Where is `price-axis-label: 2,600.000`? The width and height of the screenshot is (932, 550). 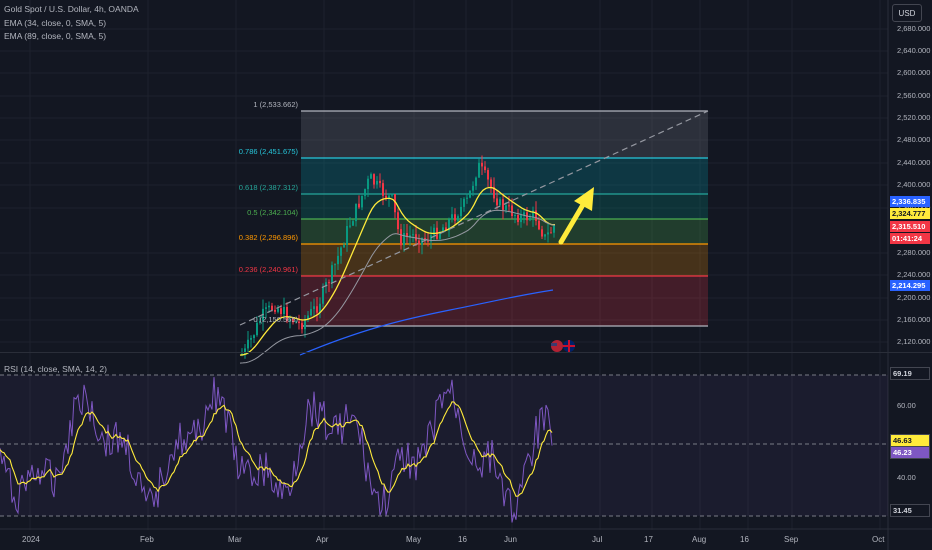 price-axis-label: 2,600.000 is located at coordinates (914, 72).